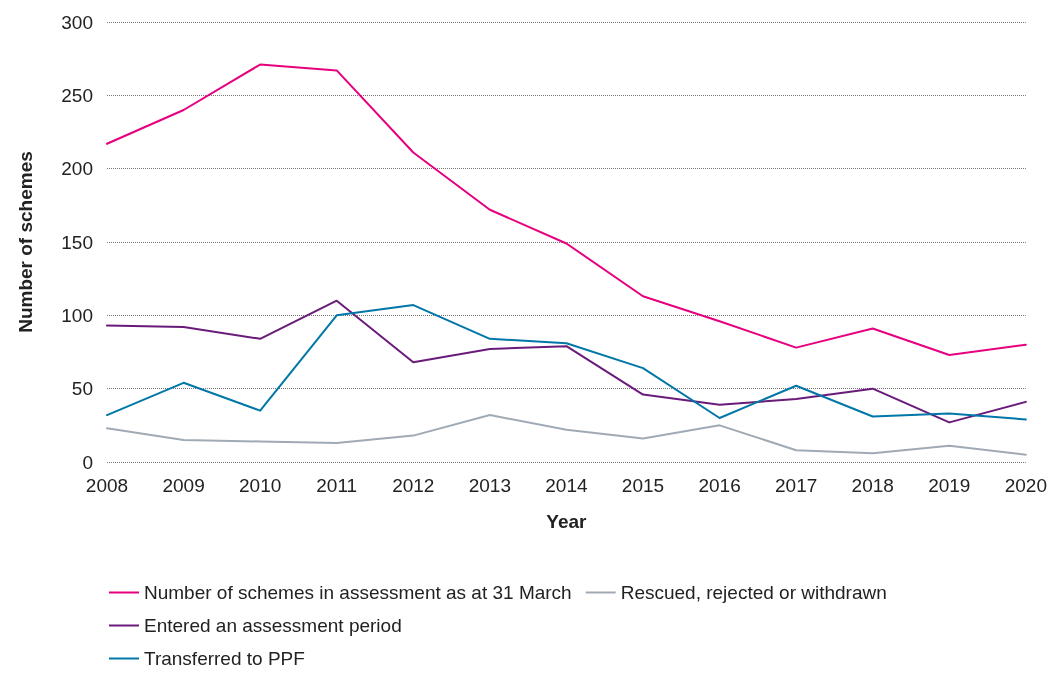  What do you see at coordinates (358, 592) in the screenshot?
I see `legend-label: Number of schemes in assessment as at 31 March` at bounding box center [358, 592].